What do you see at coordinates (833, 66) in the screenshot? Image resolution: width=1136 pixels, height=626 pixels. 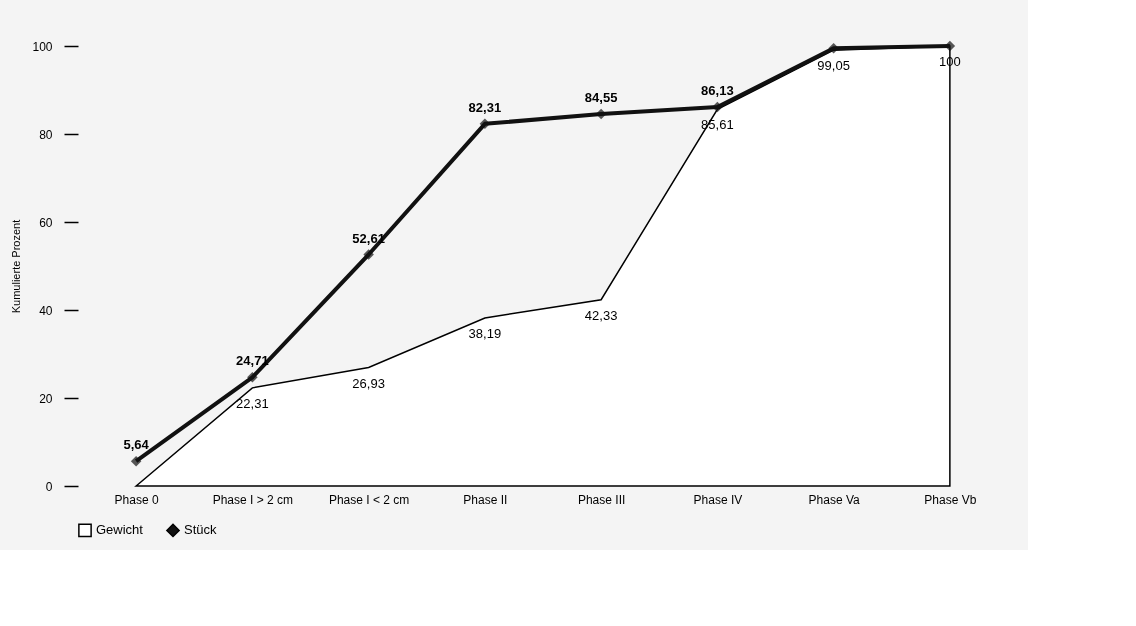 I see `data-label: 99,05` at bounding box center [833, 66].